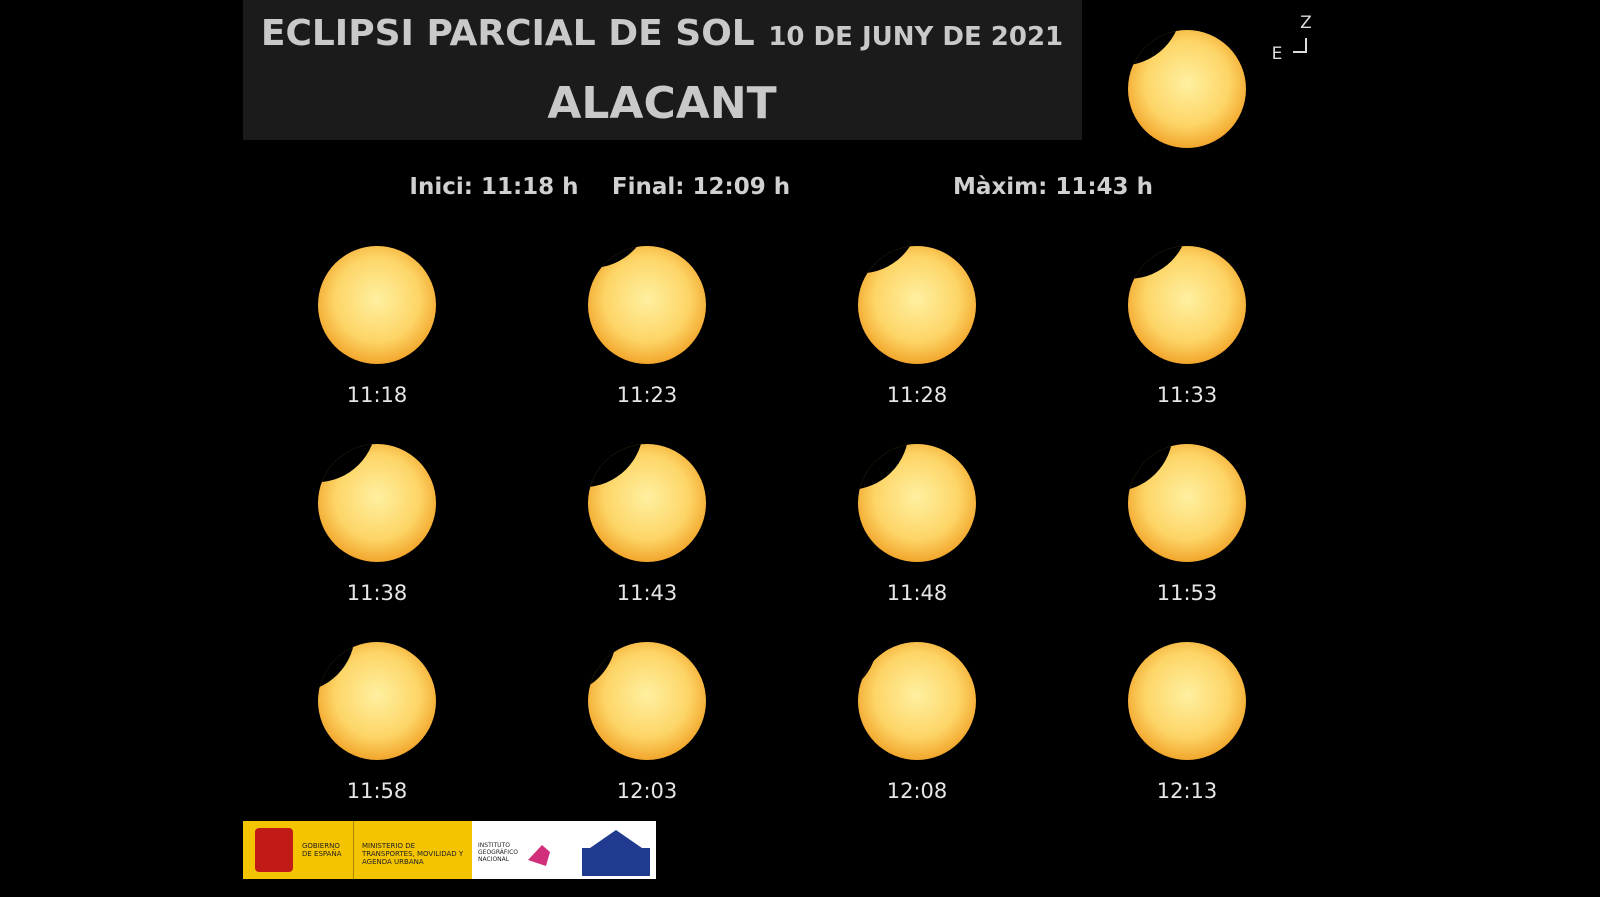 The image size is (1600, 897). I want to click on time-label: 11:53, so click(1187, 593).